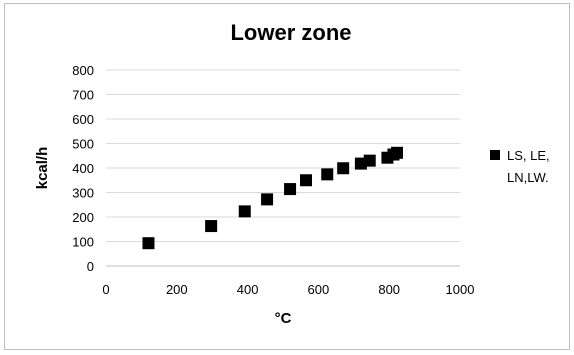 The height and width of the screenshot is (355, 574). What do you see at coordinates (389, 289) in the screenshot?
I see `x-tick-label-800: 800` at bounding box center [389, 289].